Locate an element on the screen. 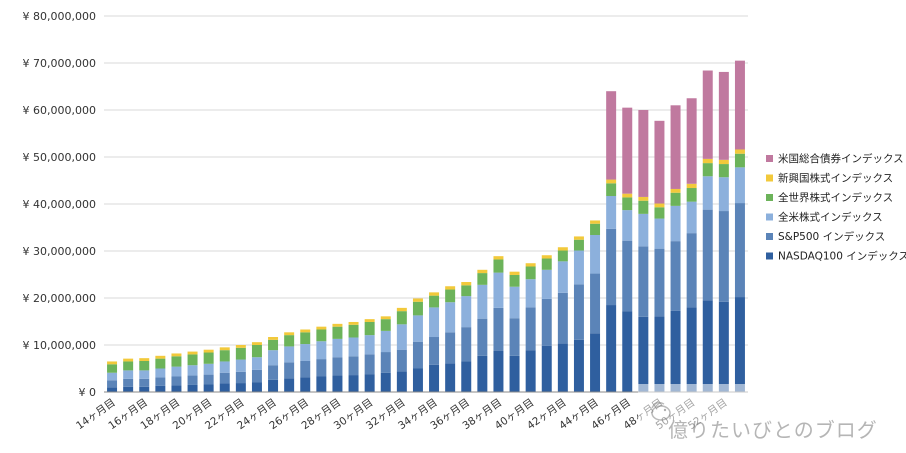 The height and width of the screenshot is (453, 906). y-tick-label: ¥ 80,000,000 is located at coordinates (59, 16).